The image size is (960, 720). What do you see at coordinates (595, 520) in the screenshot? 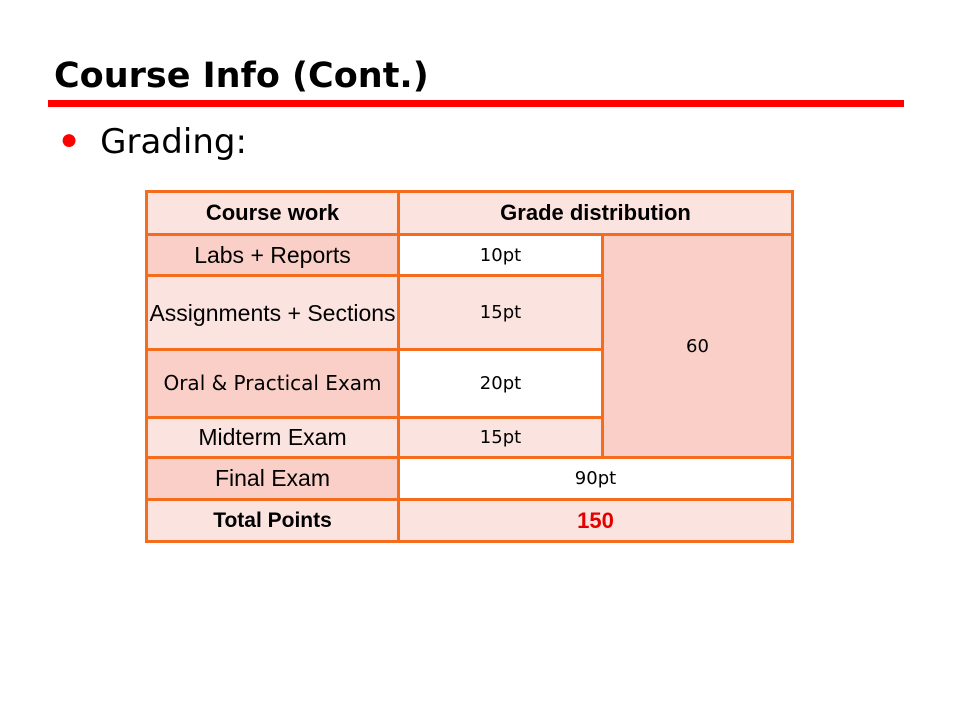
I see `total-value: 150` at bounding box center [595, 520].